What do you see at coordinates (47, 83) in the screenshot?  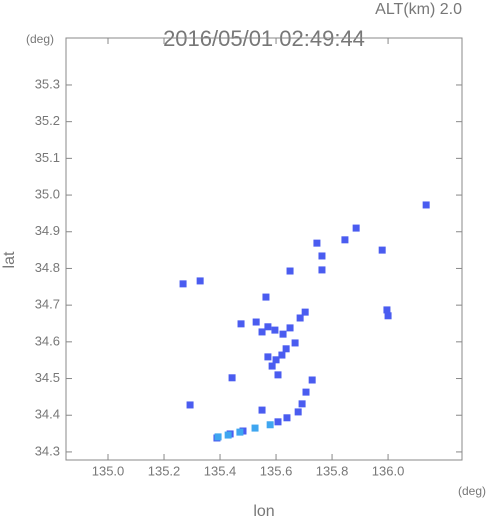 I see `y-tick-label: 35.3` at bounding box center [47, 83].